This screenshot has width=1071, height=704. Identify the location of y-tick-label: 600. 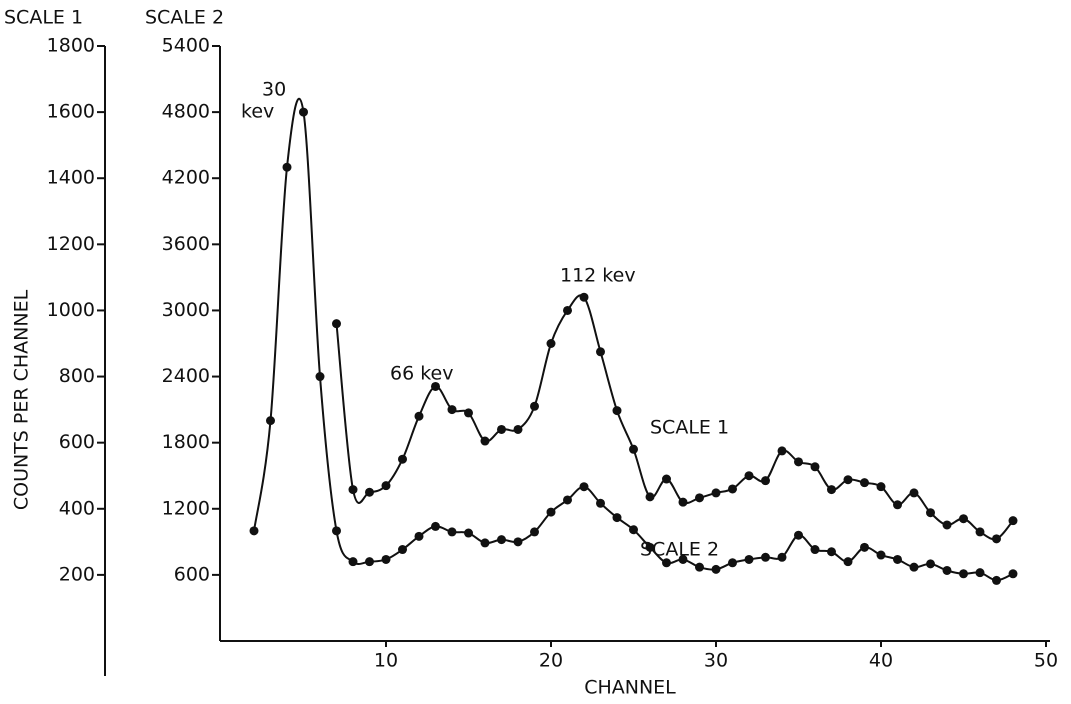
(77, 442).